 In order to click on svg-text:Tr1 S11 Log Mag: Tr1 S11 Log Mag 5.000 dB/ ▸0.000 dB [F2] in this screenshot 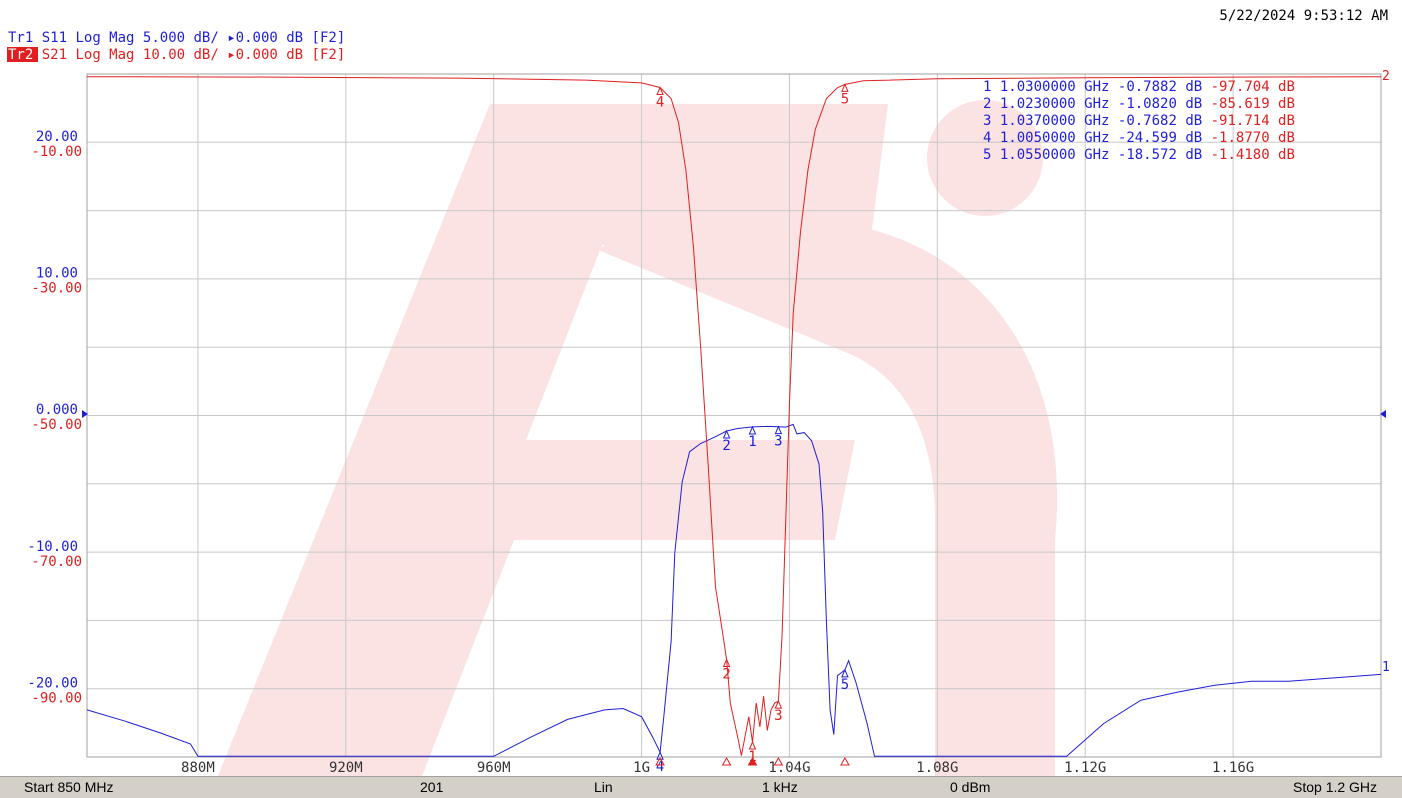, I will do `click(176, 38)`.